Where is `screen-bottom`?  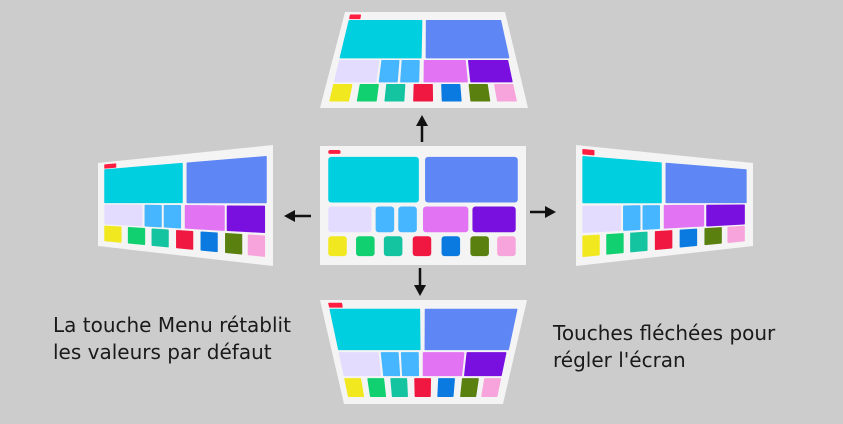 screen-bottom is located at coordinates (423, 352).